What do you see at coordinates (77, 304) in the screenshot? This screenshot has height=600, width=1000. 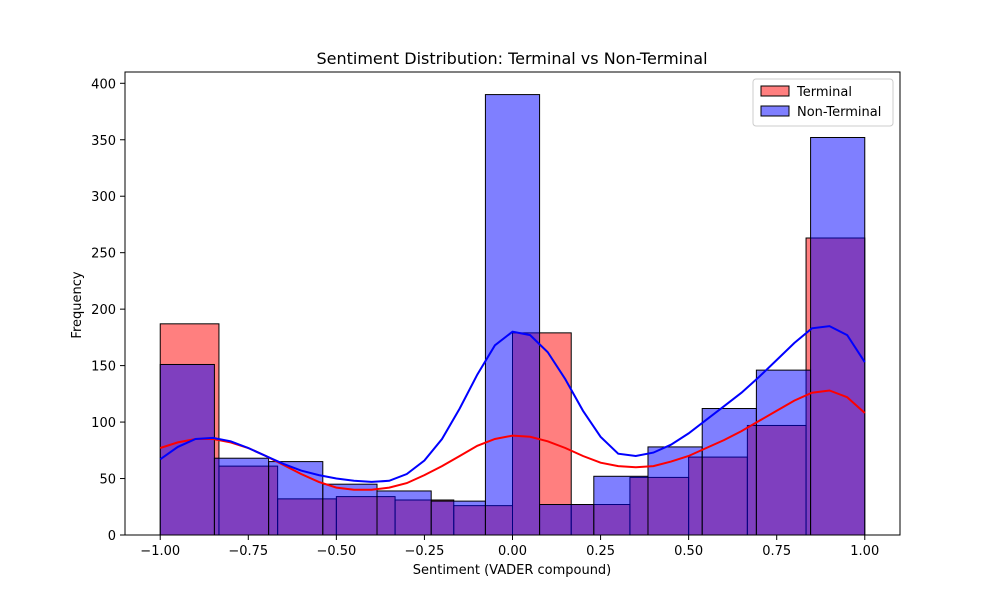 I see `y-axis-label: Frequency` at bounding box center [77, 304].